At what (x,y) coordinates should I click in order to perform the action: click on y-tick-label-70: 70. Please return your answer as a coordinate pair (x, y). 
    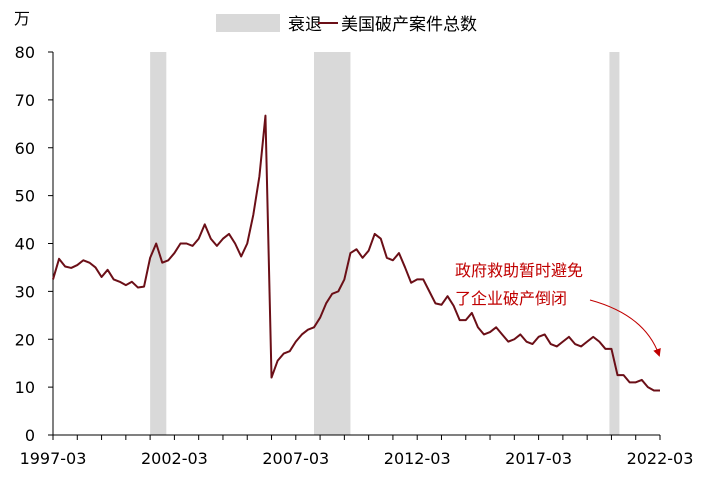
    Looking at the image, I should click on (25, 100).